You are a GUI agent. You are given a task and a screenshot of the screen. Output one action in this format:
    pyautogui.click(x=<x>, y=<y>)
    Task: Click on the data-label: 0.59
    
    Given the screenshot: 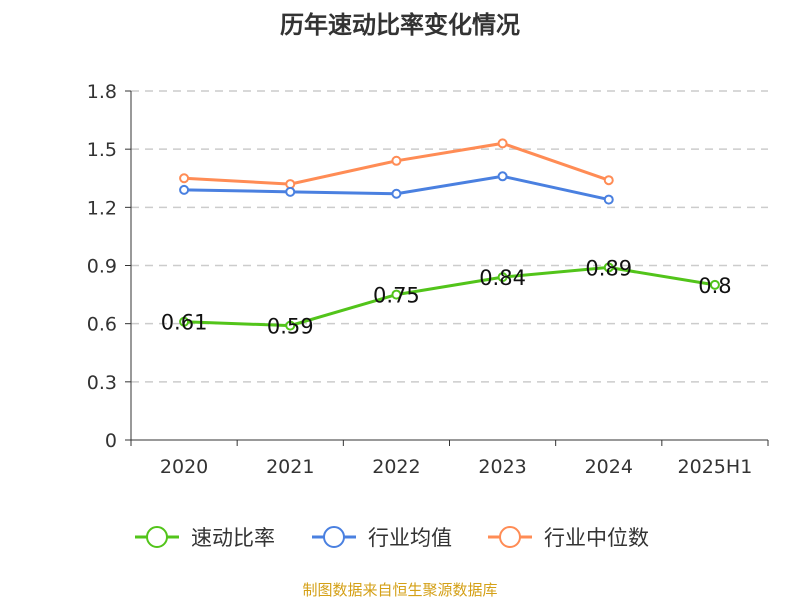 What is the action you would take?
    pyautogui.click(x=290, y=327)
    